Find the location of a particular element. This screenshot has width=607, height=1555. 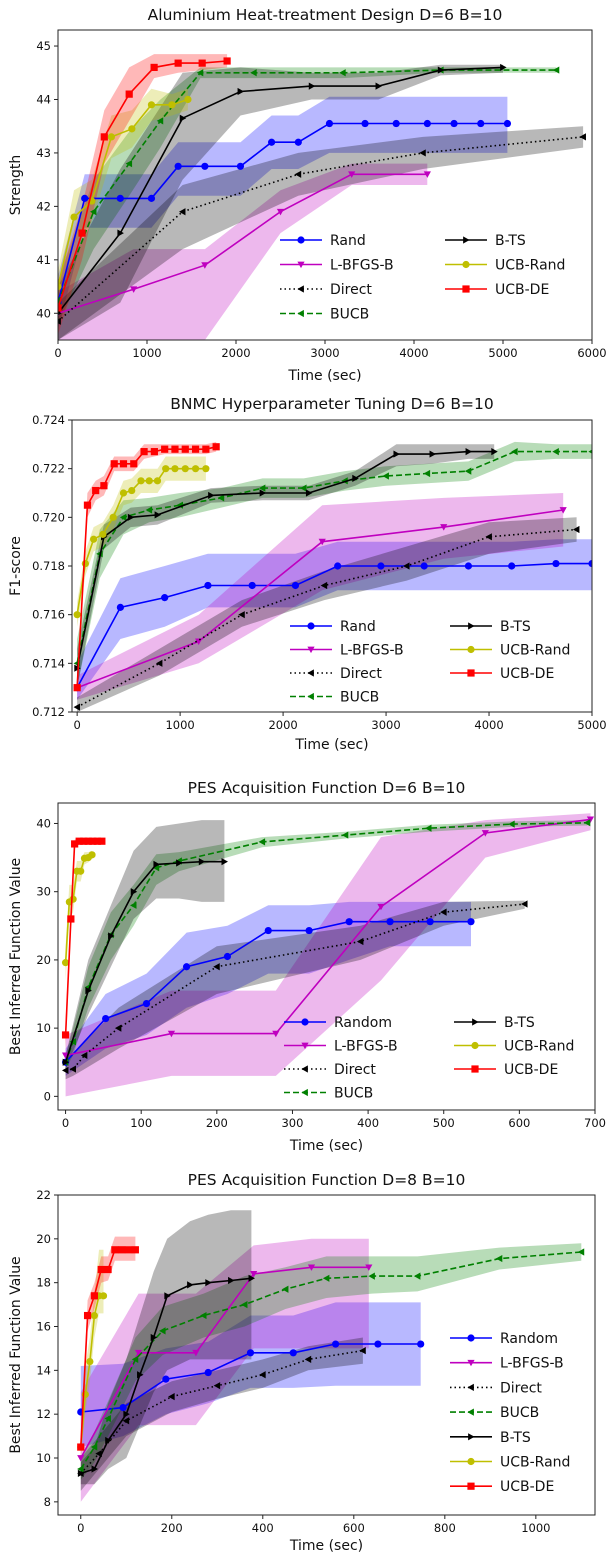

x-tick-label: 6000 is located at coordinates (591, 353).